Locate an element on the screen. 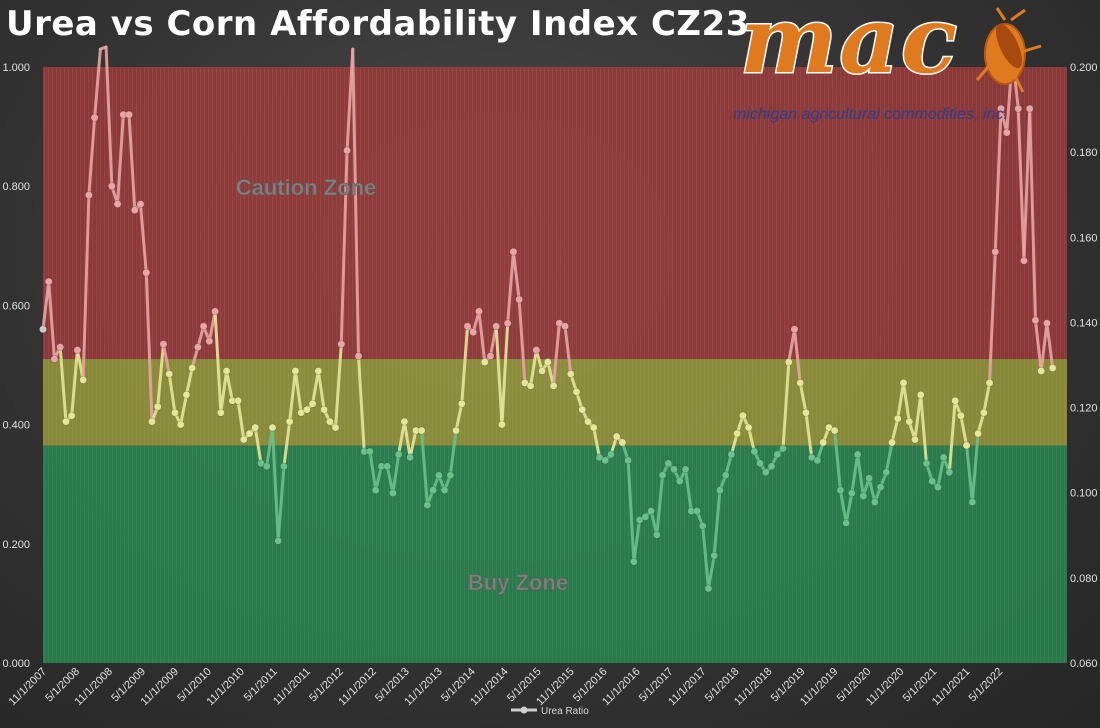  y-left-tick-label: 0.600 is located at coordinates (16, 306).